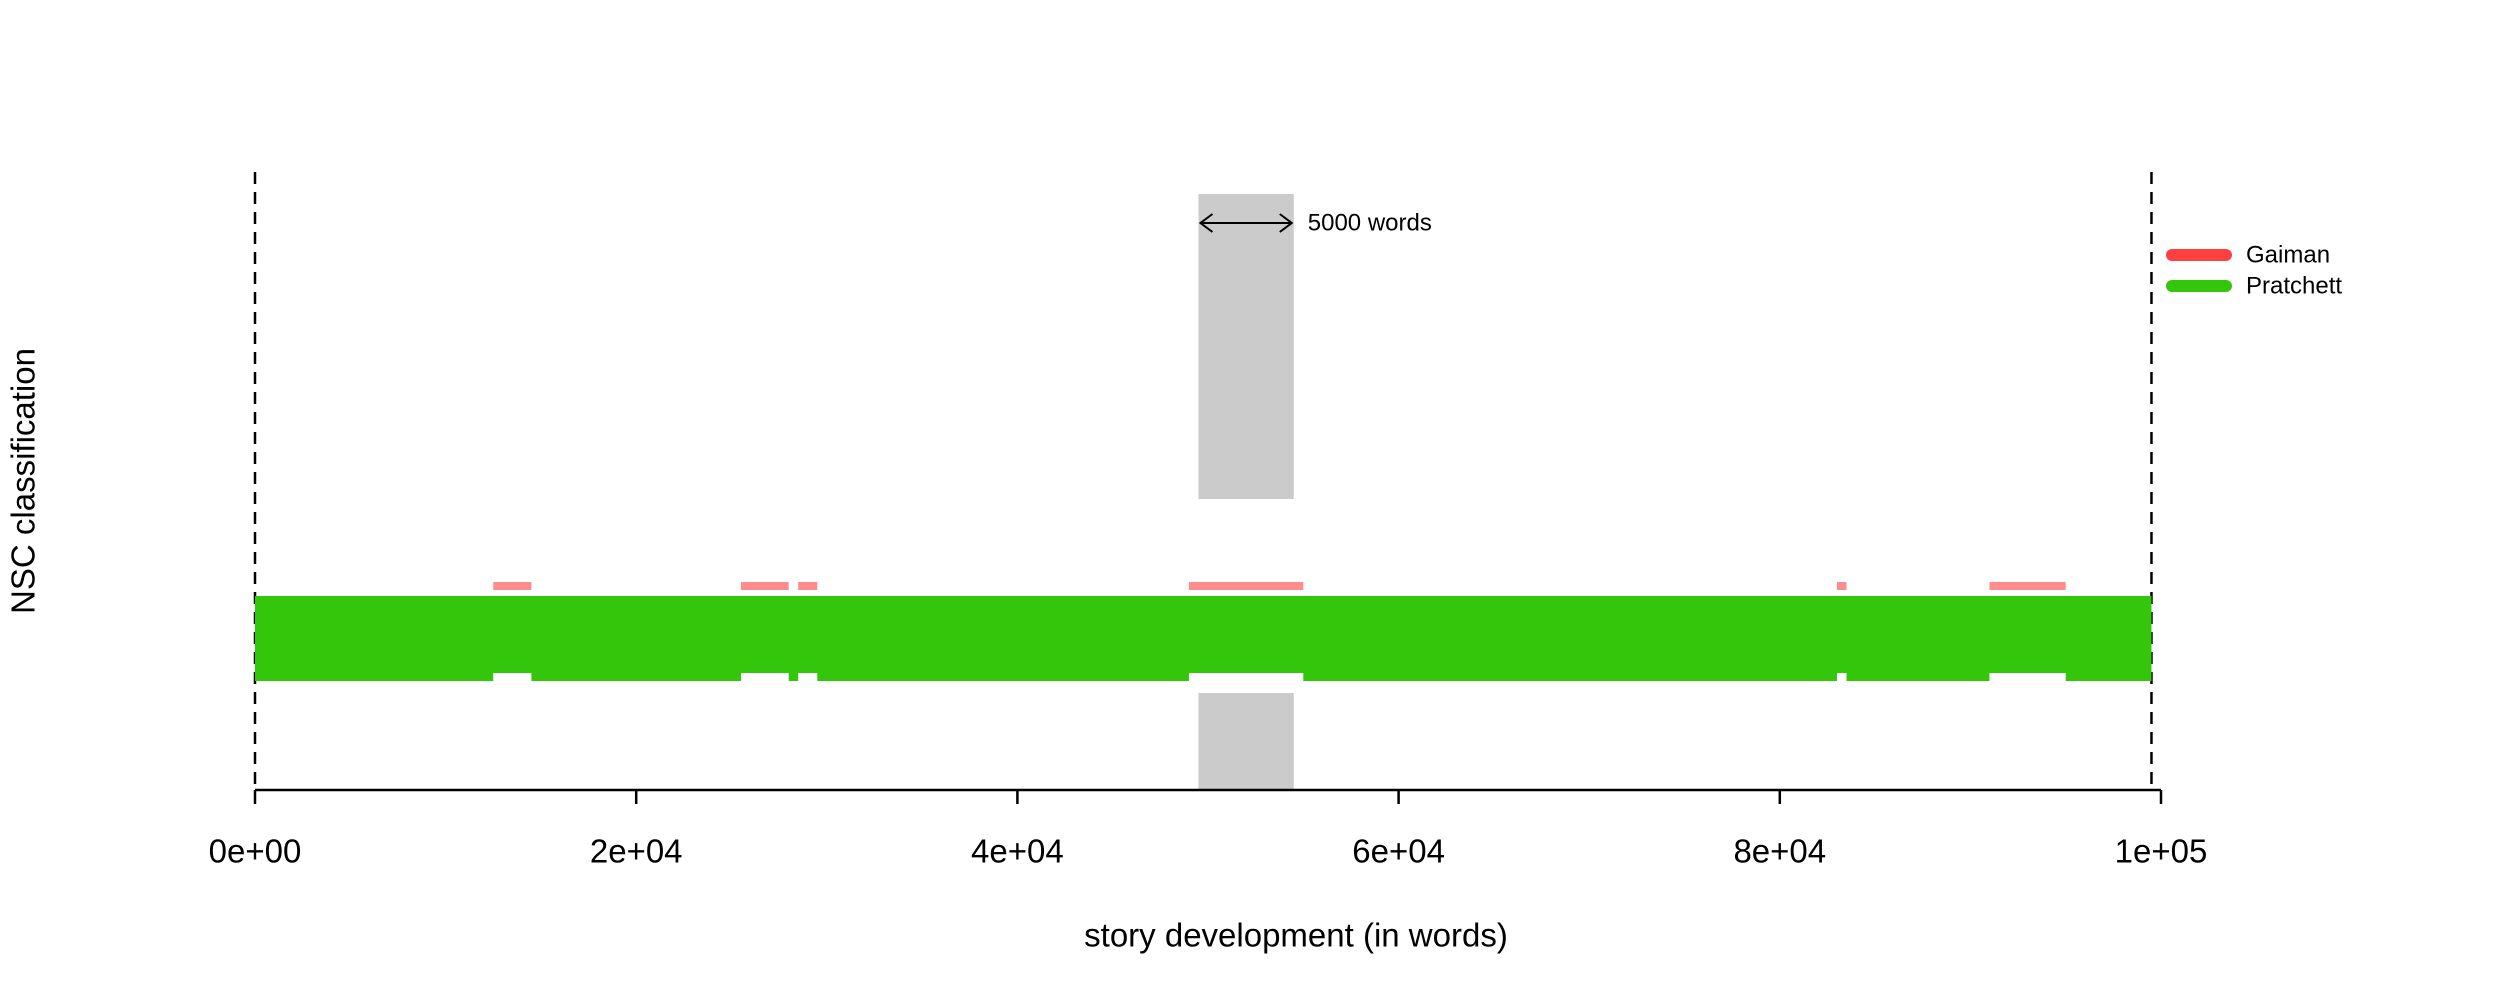  I want to click on arrow-head, so click(1246, 223).